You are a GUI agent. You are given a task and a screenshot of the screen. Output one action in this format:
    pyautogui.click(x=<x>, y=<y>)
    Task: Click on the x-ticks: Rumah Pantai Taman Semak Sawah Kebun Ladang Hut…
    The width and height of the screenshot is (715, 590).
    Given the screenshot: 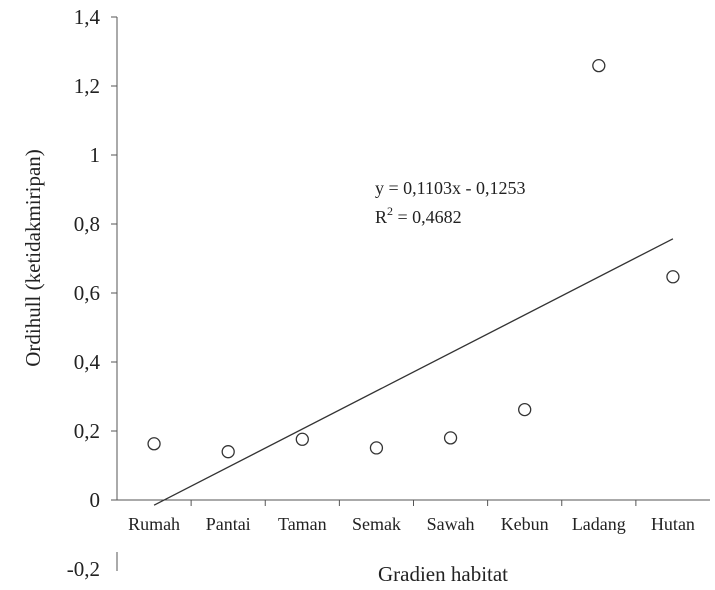 What is the action you would take?
    pyautogui.click(x=411, y=517)
    